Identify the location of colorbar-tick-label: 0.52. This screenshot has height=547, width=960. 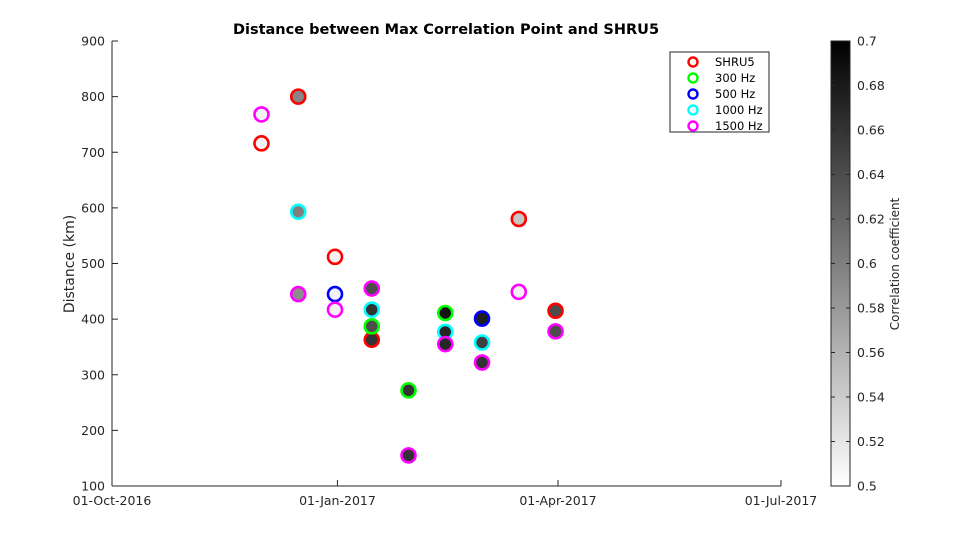
(871, 441).